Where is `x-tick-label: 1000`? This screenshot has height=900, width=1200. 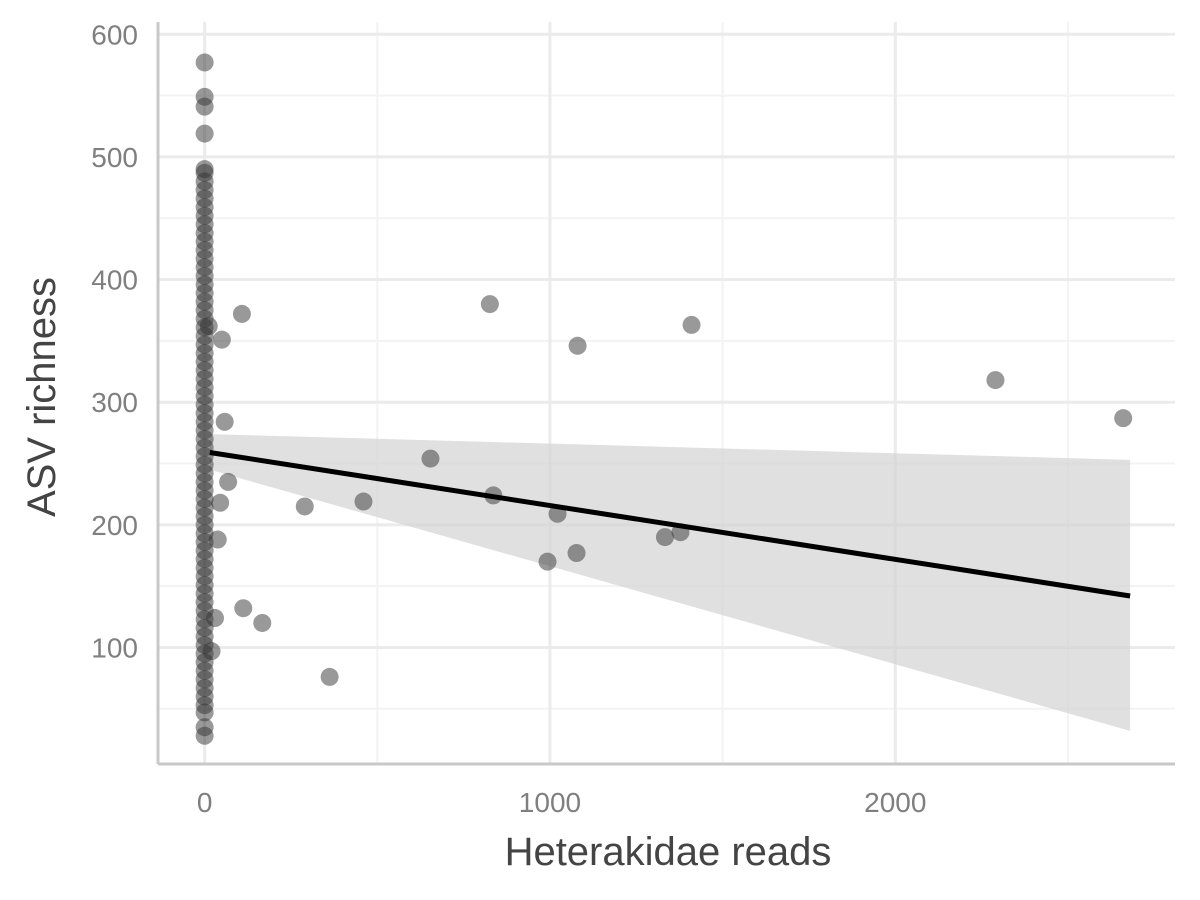
x-tick-label: 1000 is located at coordinates (550, 802).